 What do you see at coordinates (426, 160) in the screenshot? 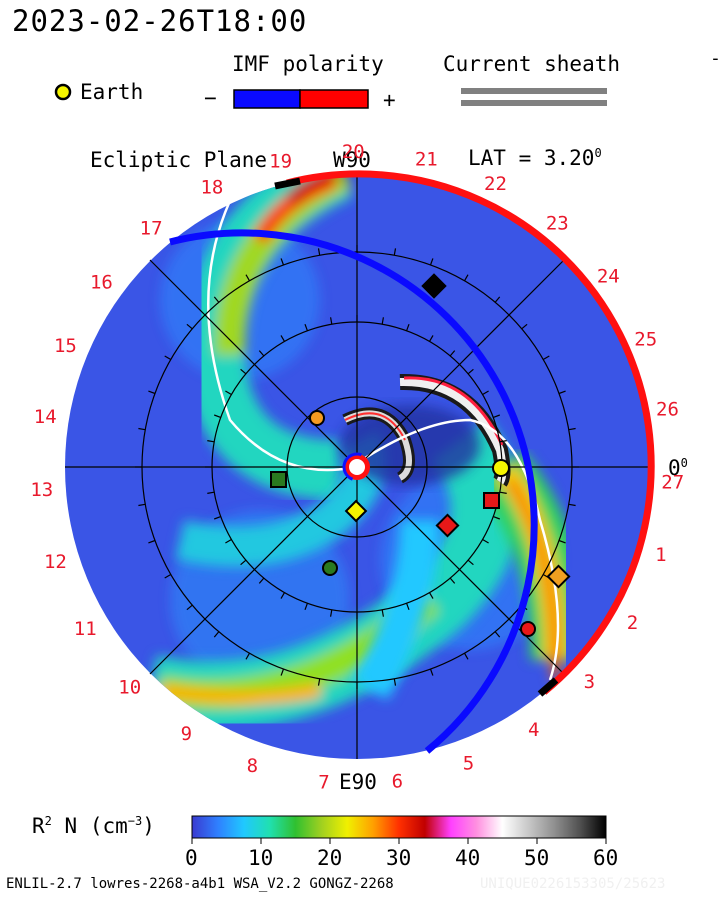
I see `ring-number-21: 21` at bounding box center [426, 160].